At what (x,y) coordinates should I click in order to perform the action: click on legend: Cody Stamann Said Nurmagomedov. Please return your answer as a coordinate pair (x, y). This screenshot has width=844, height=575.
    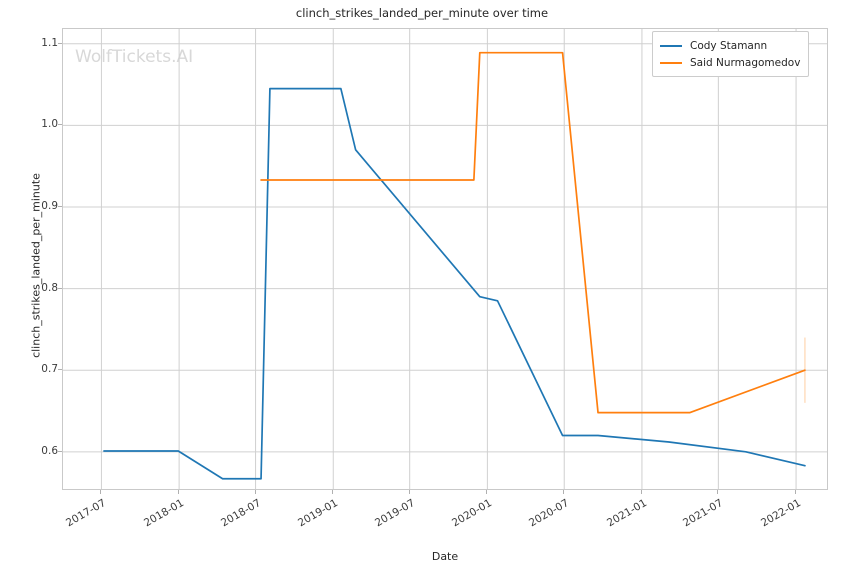
    Looking at the image, I should click on (731, 54).